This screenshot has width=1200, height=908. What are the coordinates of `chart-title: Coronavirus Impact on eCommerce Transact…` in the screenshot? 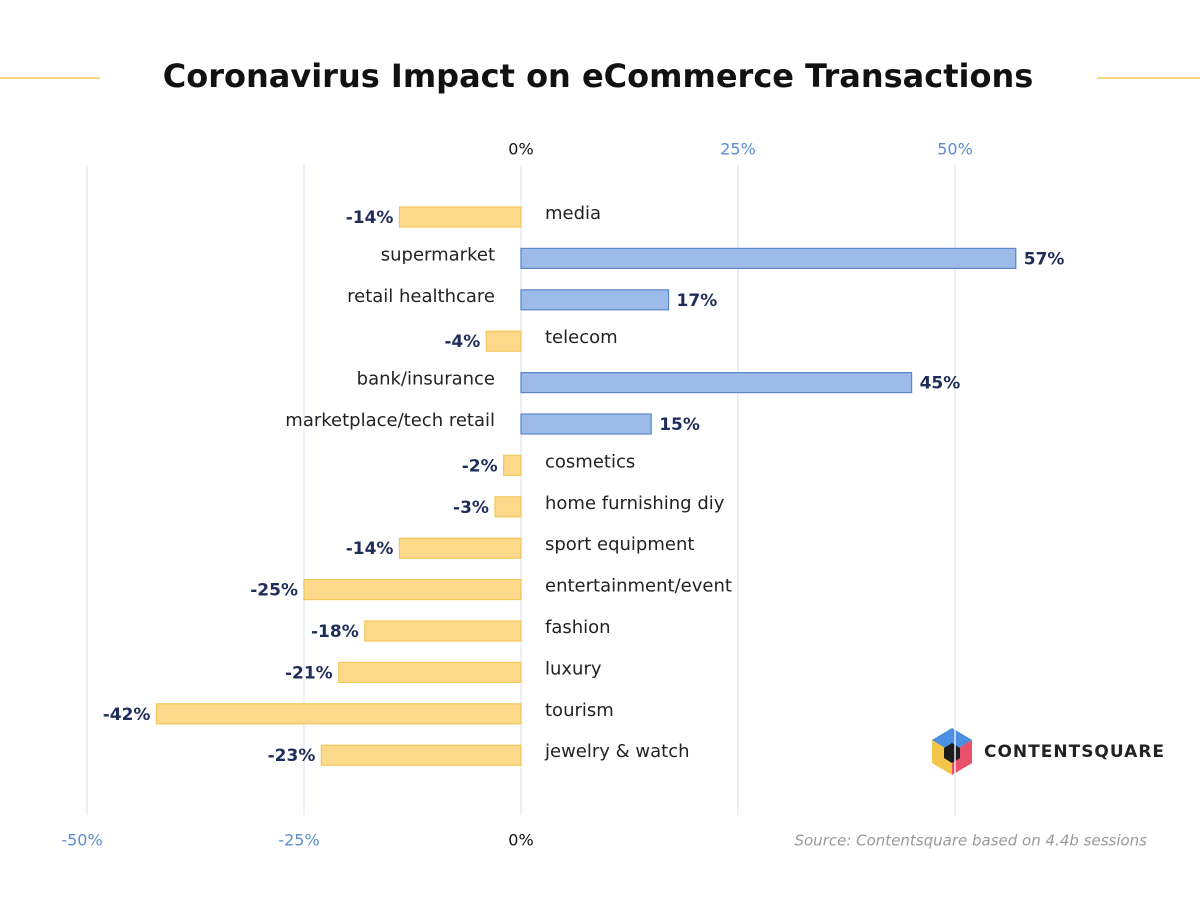 It's located at (598, 76).